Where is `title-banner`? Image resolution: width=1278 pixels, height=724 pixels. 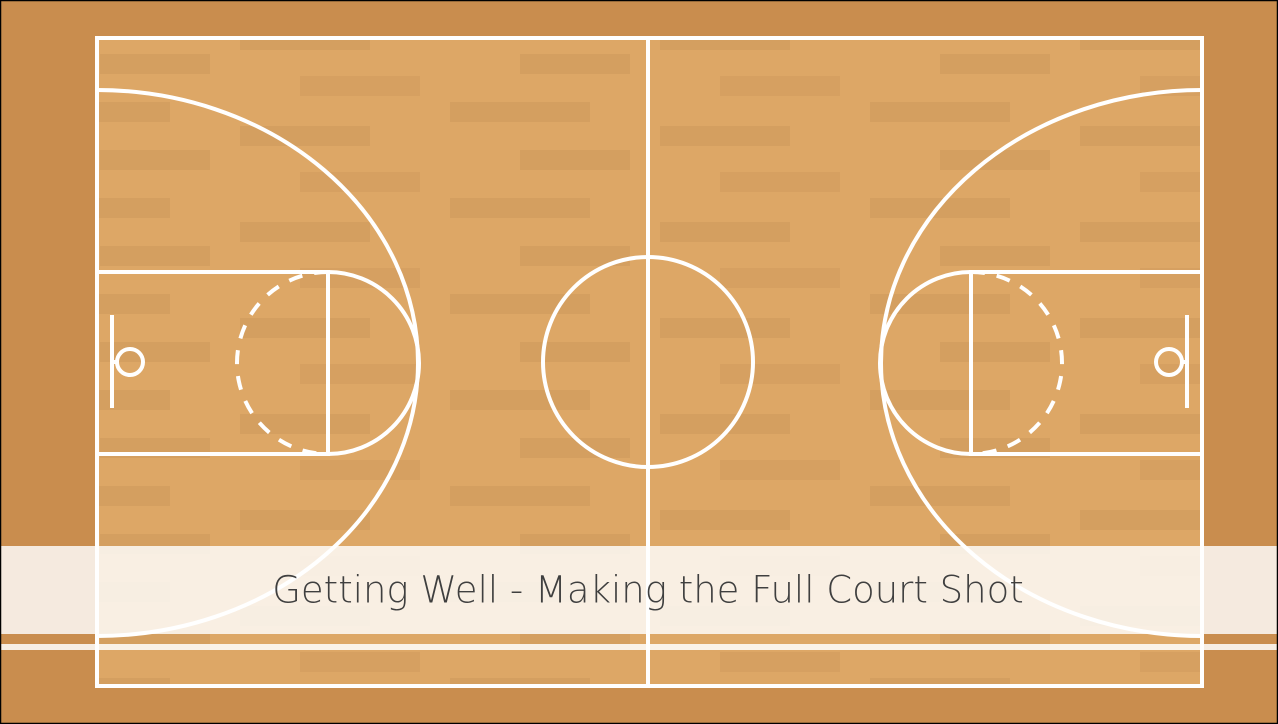
title-banner is located at coordinates (639, 590).